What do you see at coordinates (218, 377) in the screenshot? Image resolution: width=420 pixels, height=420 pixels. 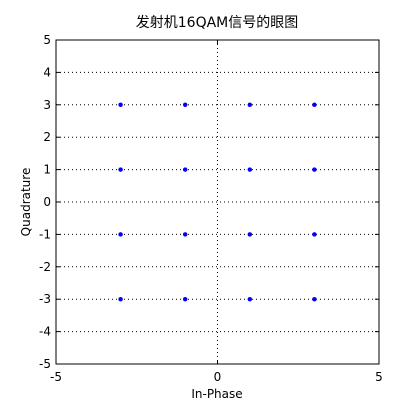 I see `x-tick-label: 0` at bounding box center [218, 377].